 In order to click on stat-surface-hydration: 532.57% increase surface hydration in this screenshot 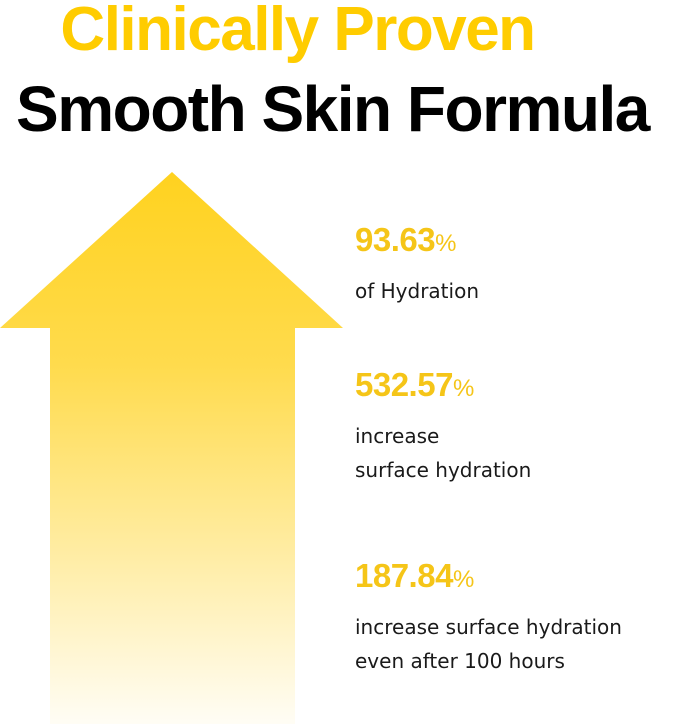, I will do `click(443, 427)`.